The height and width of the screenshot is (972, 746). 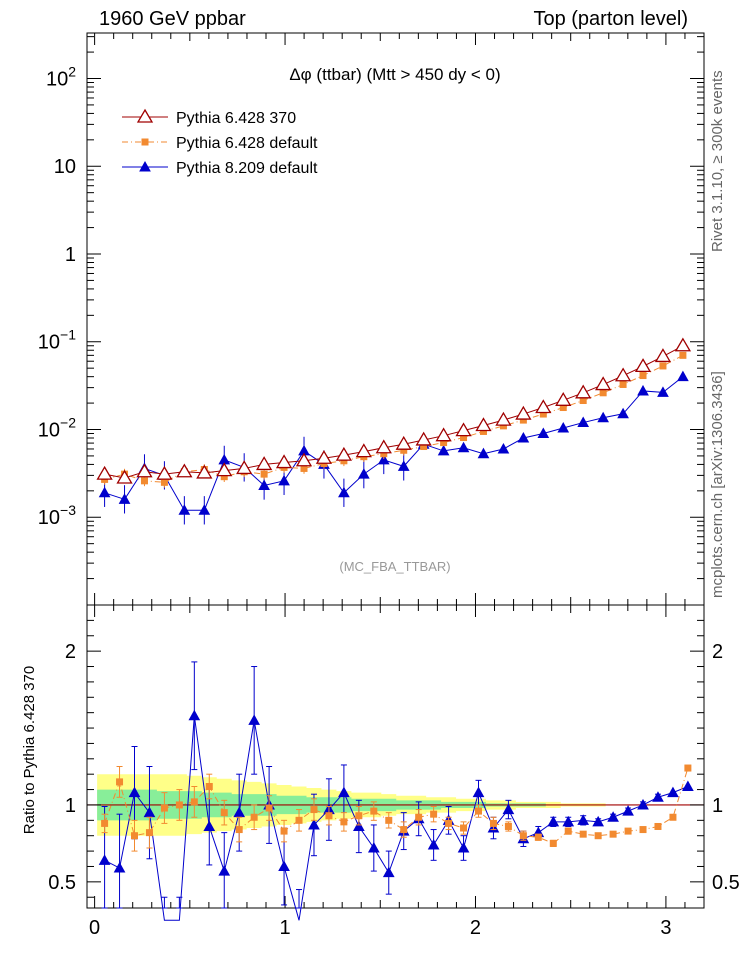 What do you see at coordinates (62, 883) in the screenshot?
I see `ratio-y-tick-label: 0.5` at bounding box center [62, 883].